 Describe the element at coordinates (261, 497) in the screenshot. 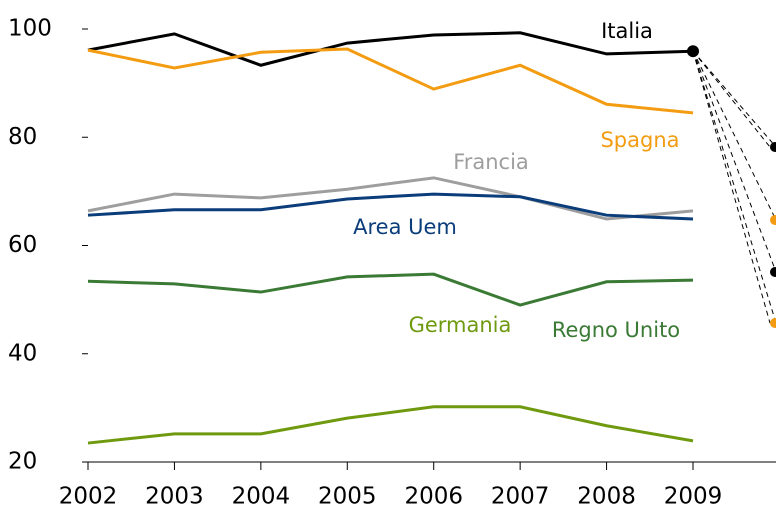

I see `x-tick-label: 2004` at that location.